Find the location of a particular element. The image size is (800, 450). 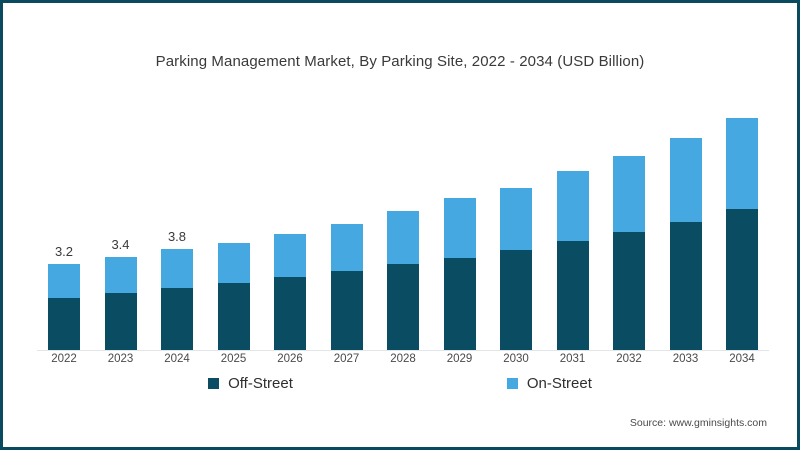

legend-label: Off-Street is located at coordinates (260, 383).